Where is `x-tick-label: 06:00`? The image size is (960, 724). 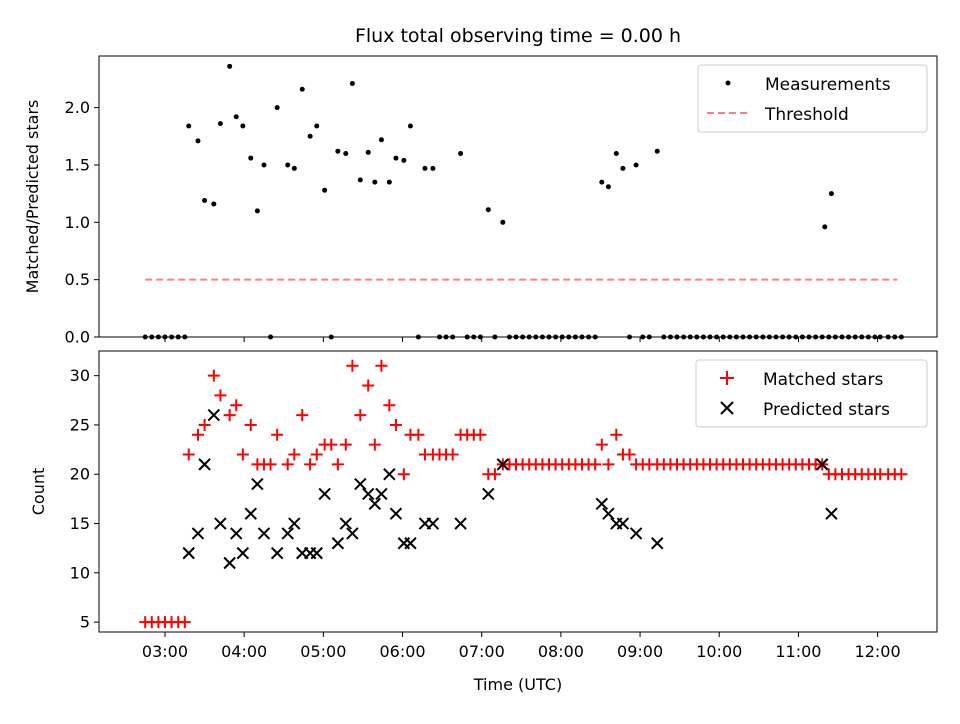 x-tick-label: 06:00 is located at coordinates (402, 651).